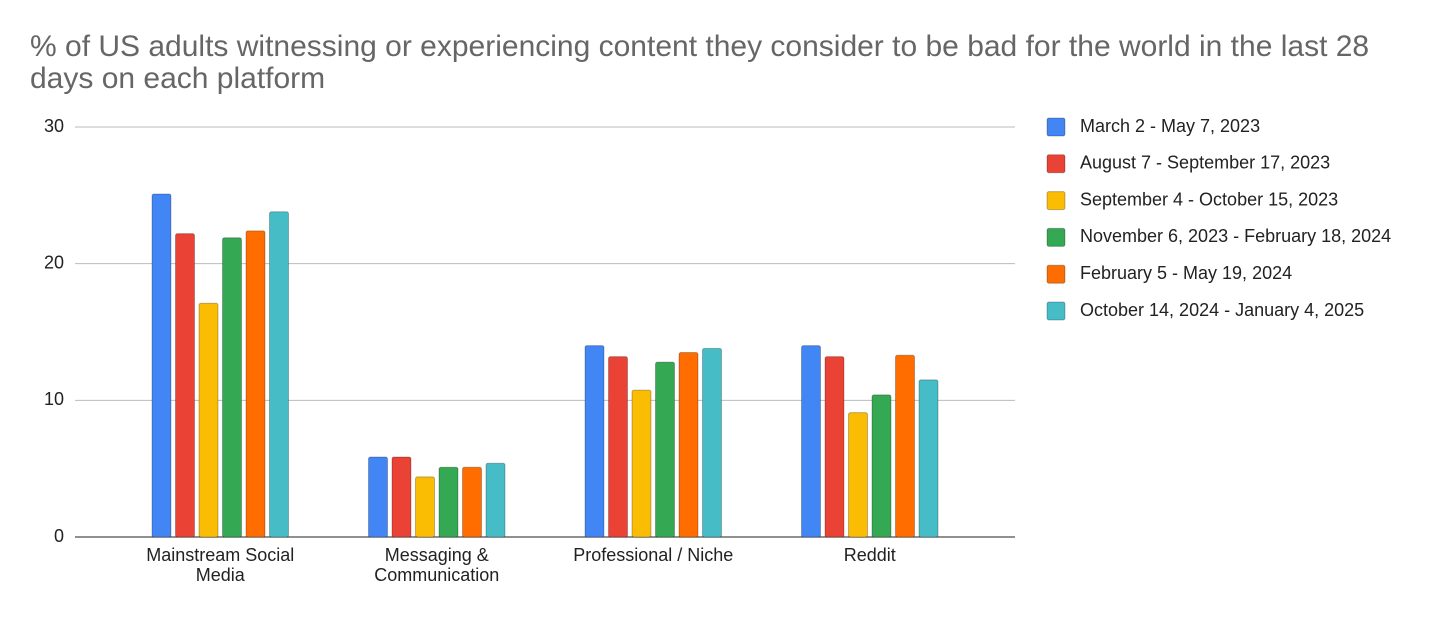 The width and height of the screenshot is (1456, 618). Describe the element at coordinates (54, 262) in the screenshot. I see `y-tick-label: 20` at that location.